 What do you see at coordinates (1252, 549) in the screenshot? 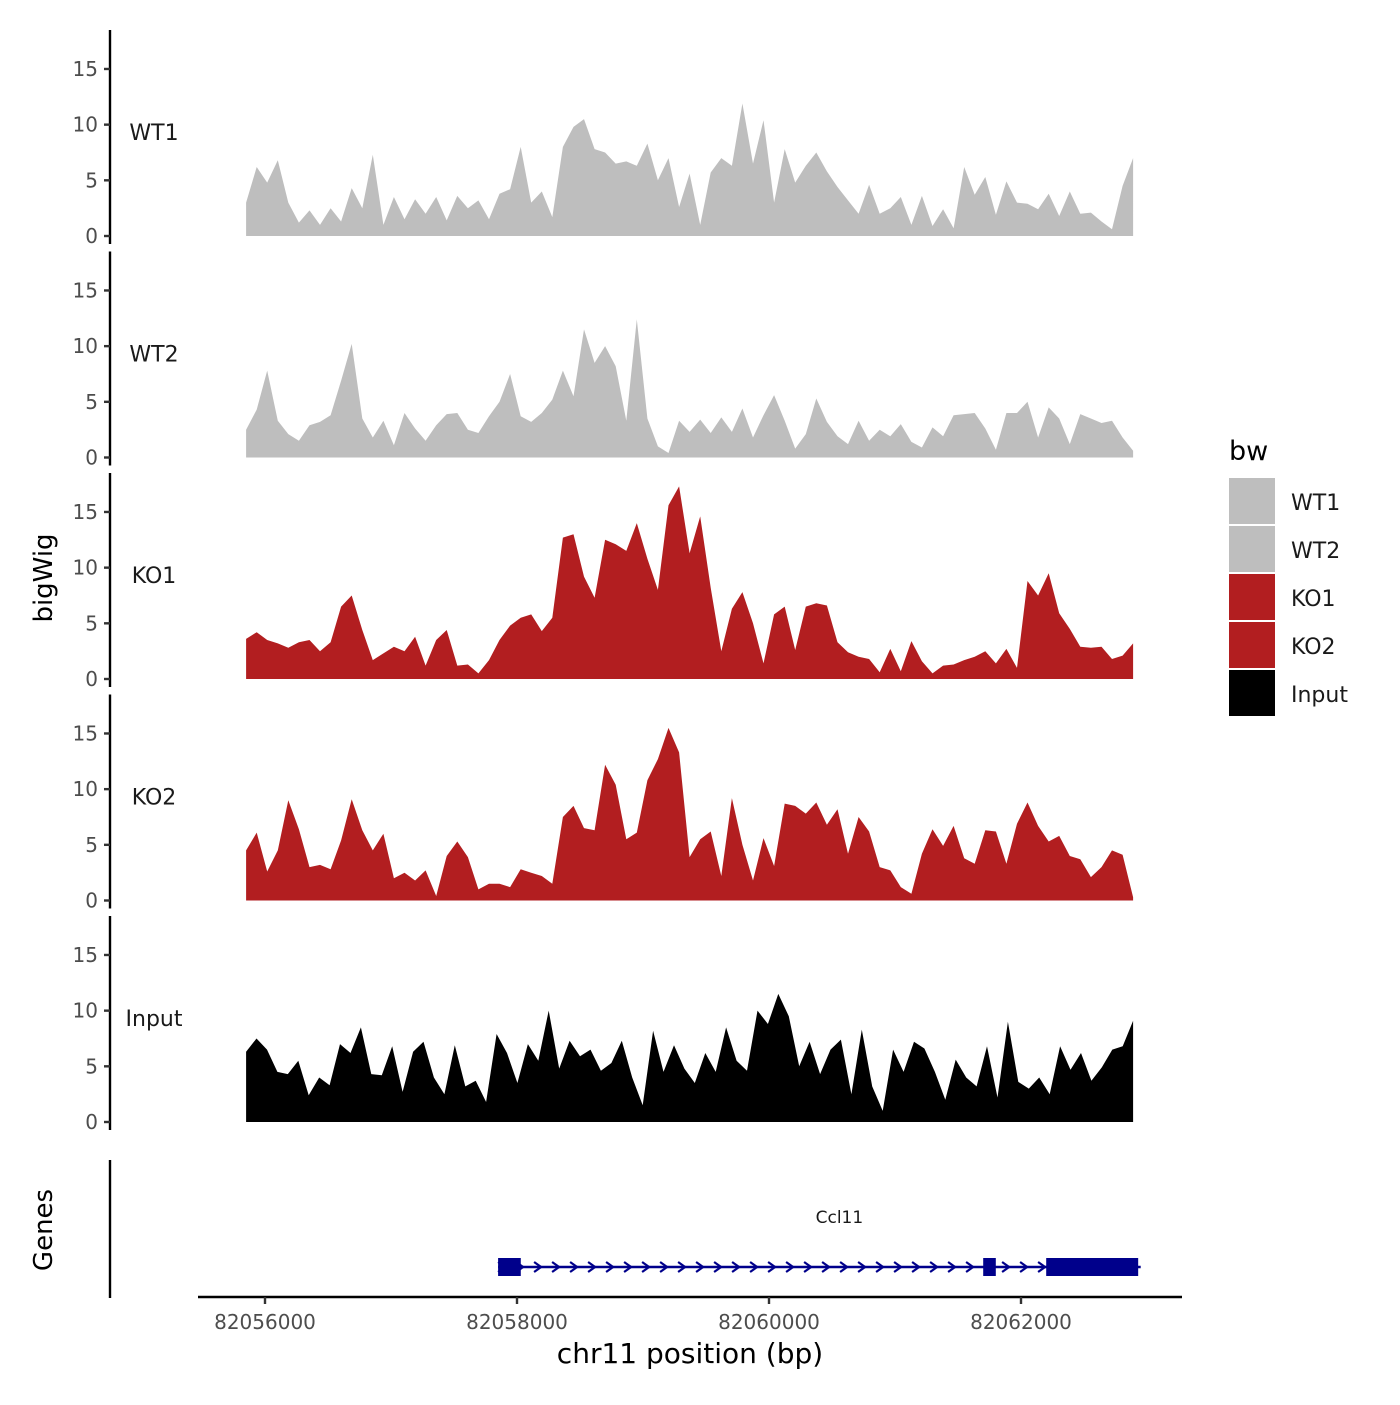
I see `legend-key-WT2` at bounding box center [1252, 549].